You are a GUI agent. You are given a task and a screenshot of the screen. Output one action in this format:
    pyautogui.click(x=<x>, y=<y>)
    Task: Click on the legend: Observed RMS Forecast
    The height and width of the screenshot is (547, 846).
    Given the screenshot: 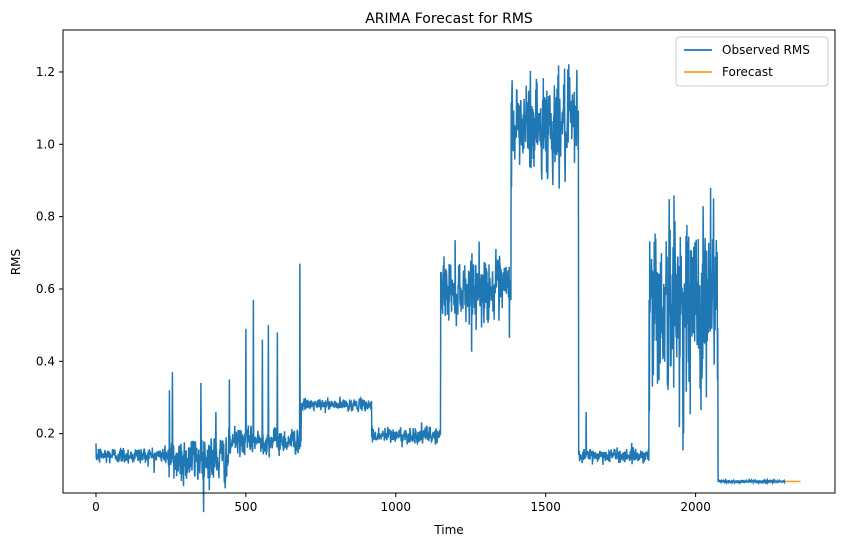 What is the action you would take?
    pyautogui.click(x=752, y=61)
    